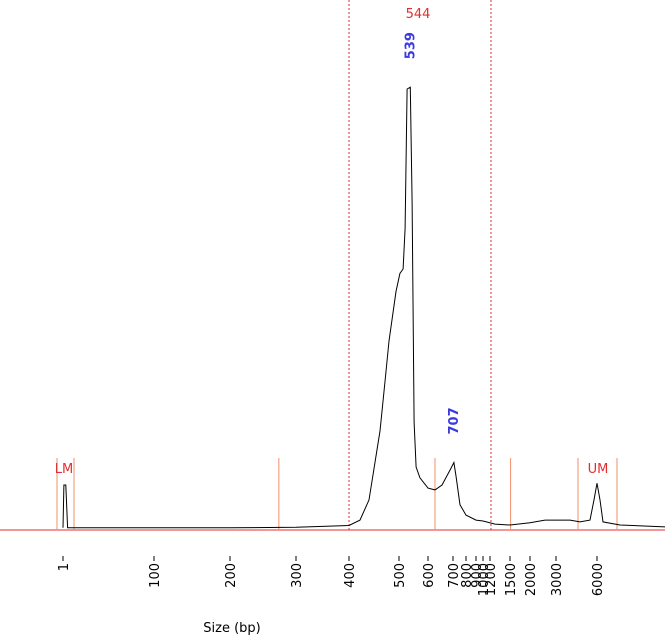  Describe the element at coordinates (231, 575) in the screenshot. I see `x-tick-label: 200` at that location.